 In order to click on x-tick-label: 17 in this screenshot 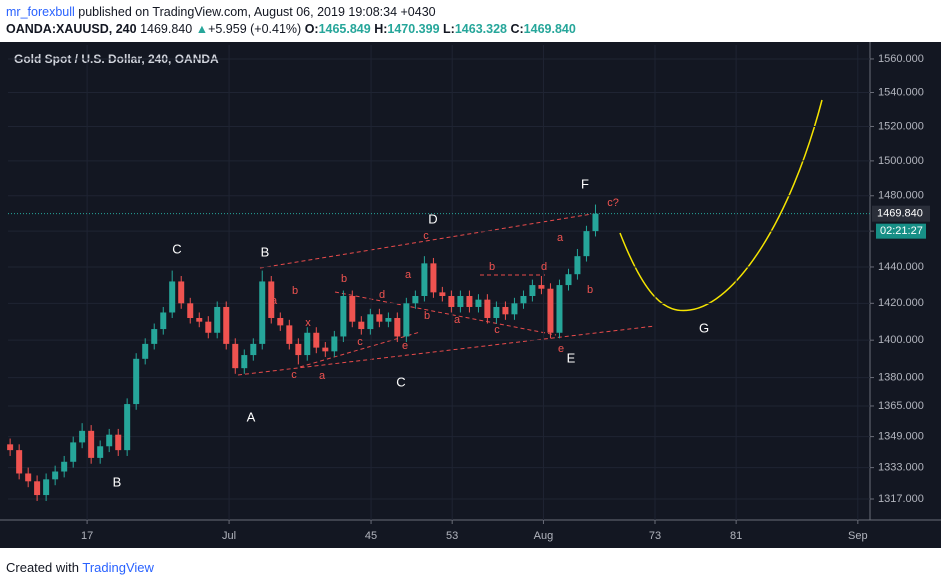, I will do `click(87, 536)`.